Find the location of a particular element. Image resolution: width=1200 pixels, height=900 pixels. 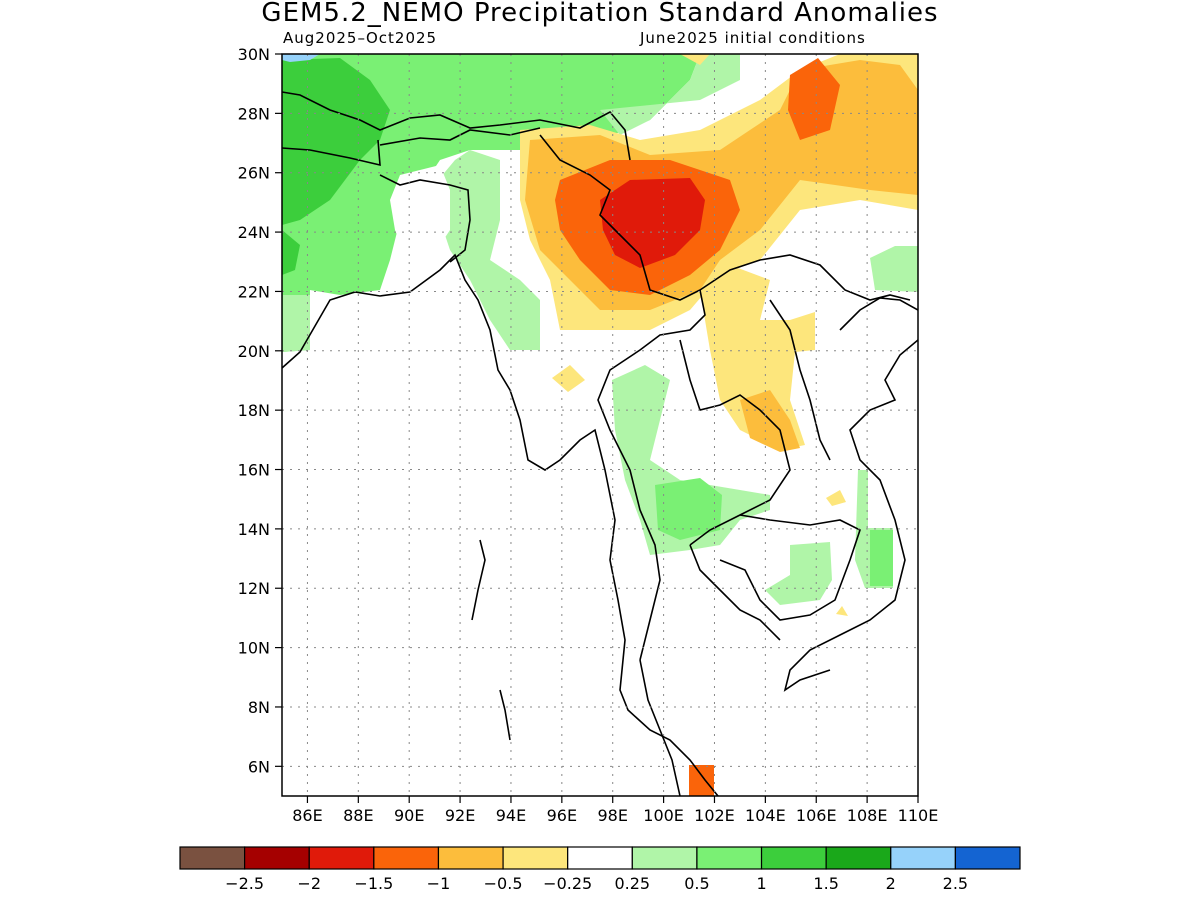

anomaly-green-thailand is located at coordinates (688, 509).